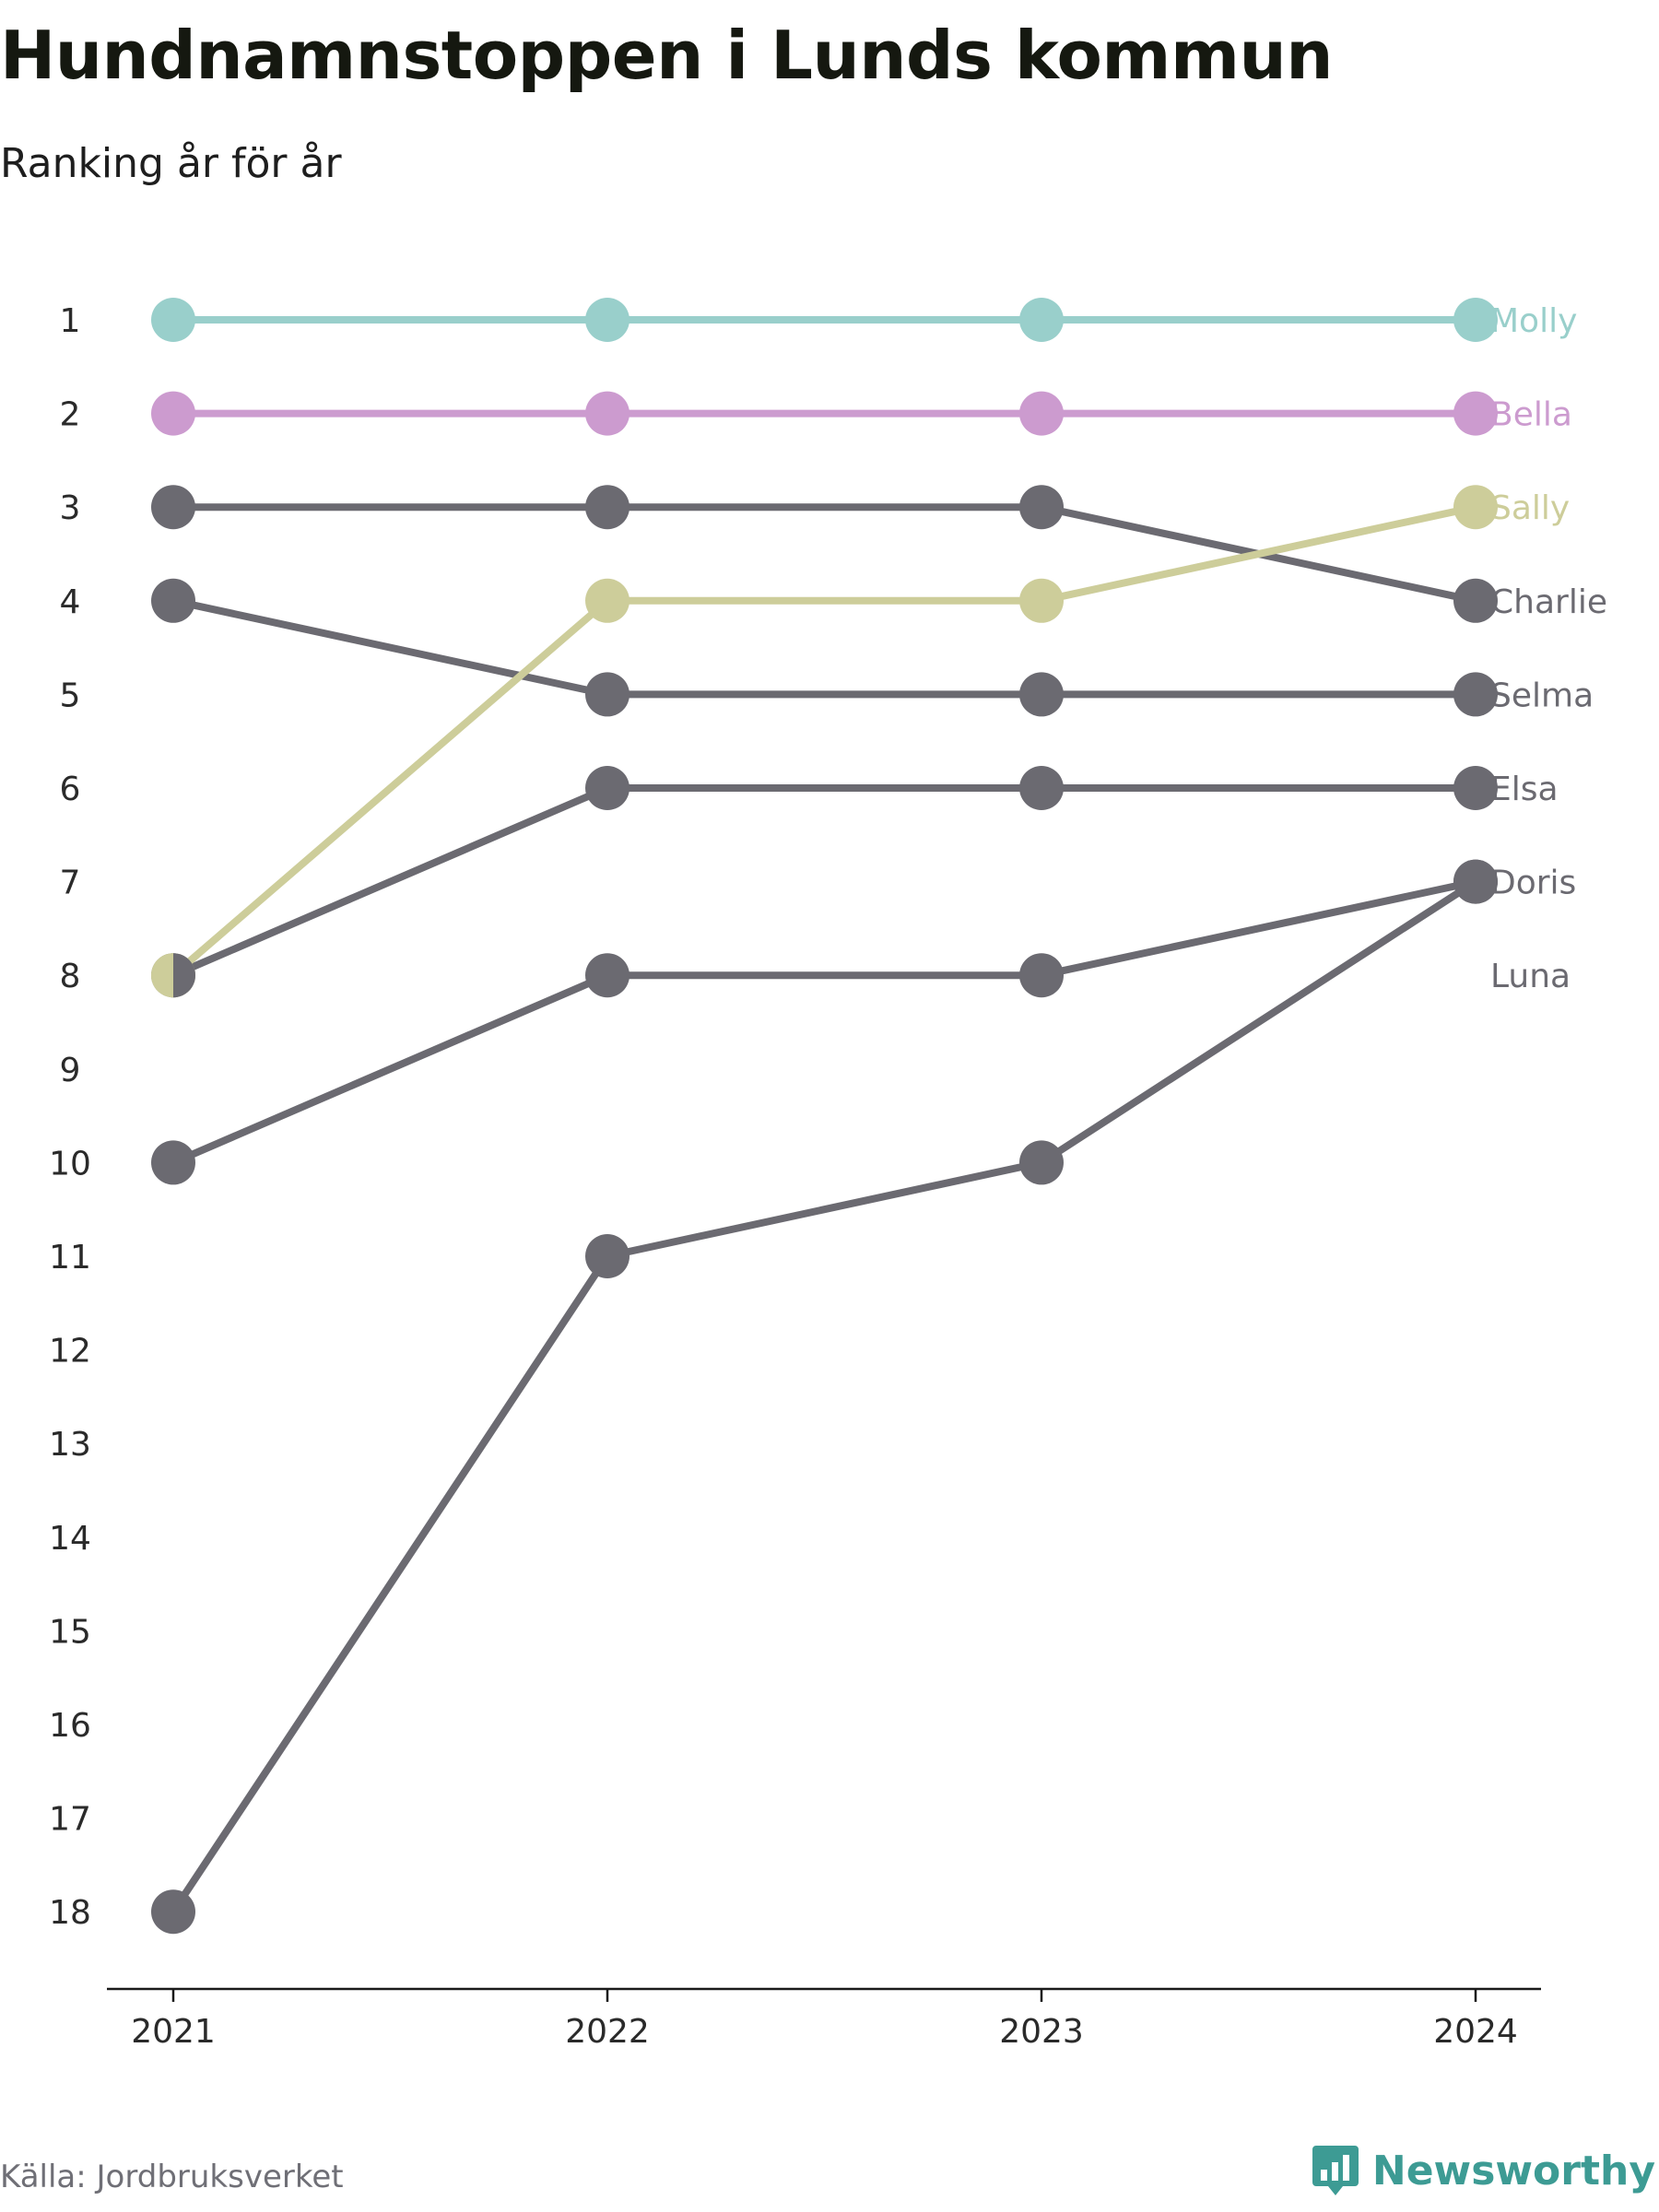 Image resolution: width=1659 pixels, height=2212 pixels. What do you see at coordinates (162, 975) in the screenshot?
I see `data-point-shared-half-sally` at bounding box center [162, 975].